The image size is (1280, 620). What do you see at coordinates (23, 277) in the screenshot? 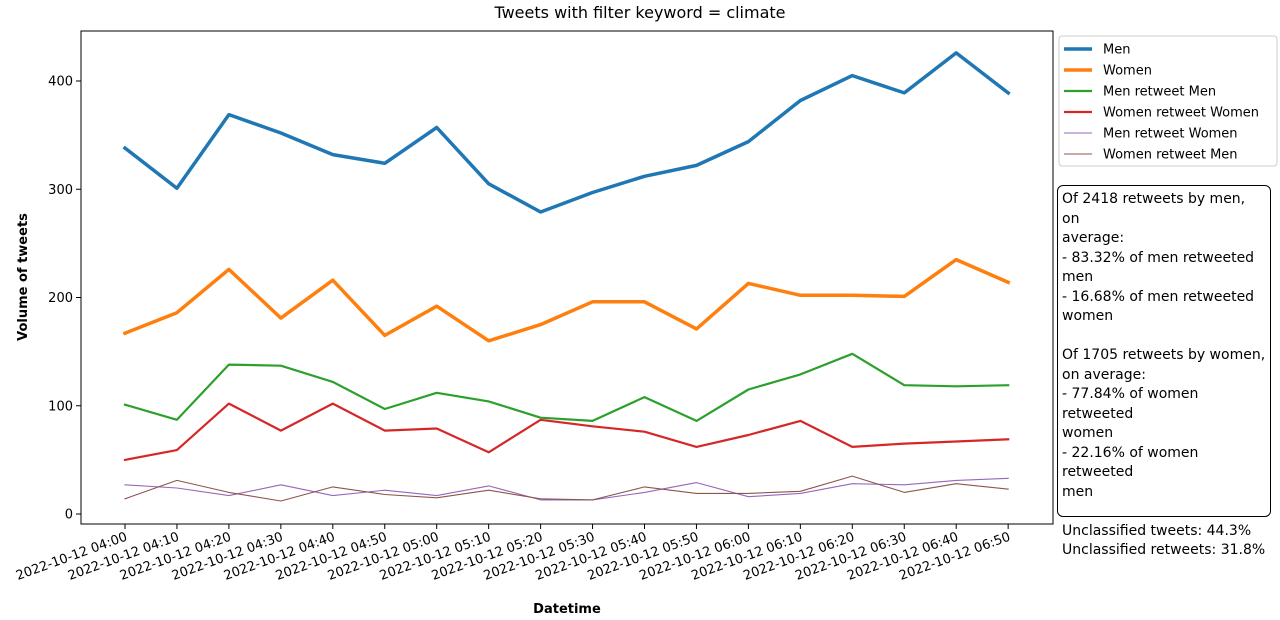
I see `y-axis-label: Volume of tweets` at bounding box center [23, 277].